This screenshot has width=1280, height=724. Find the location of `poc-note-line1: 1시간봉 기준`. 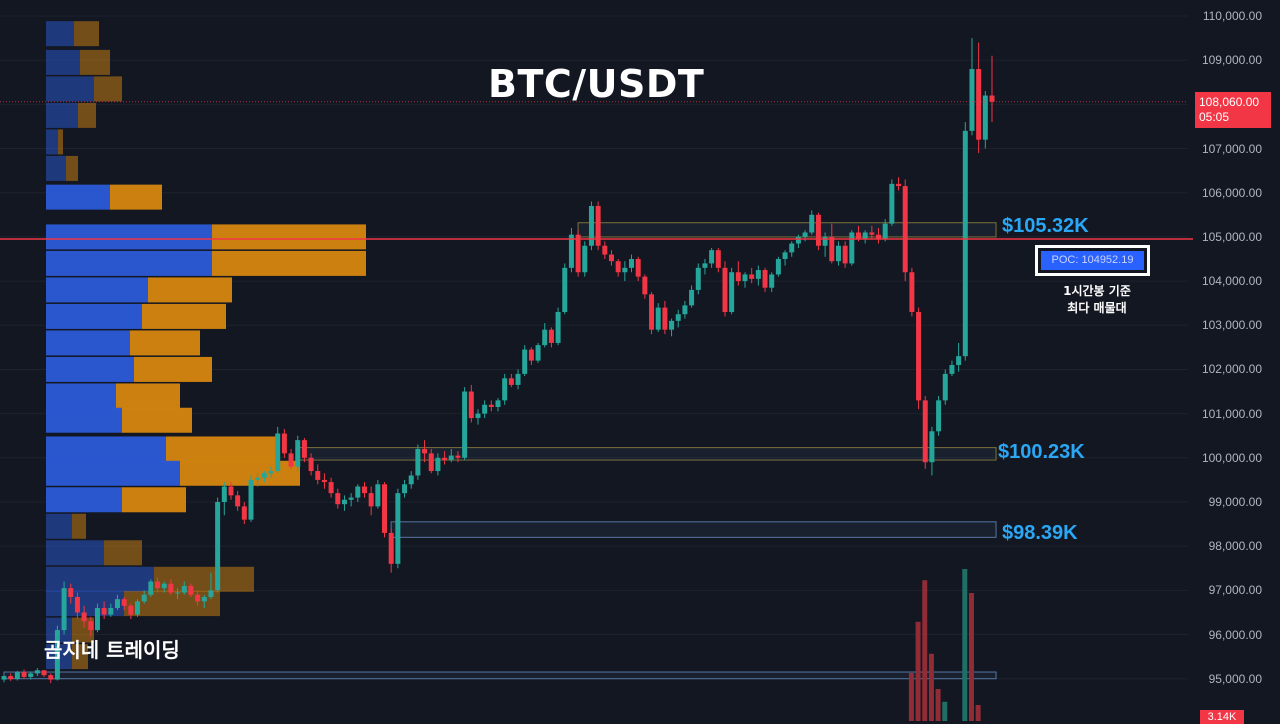

poc-note-line1: 1시간봉 기준 is located at coordinates (1097, 291).